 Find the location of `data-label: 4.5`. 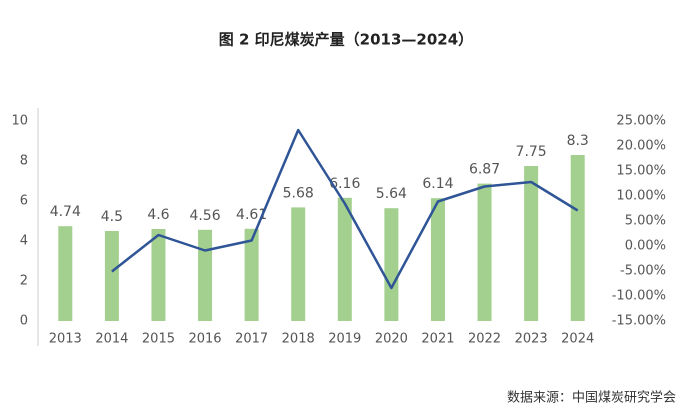

data-label: 4.5 is located at coordinates (112, 217).